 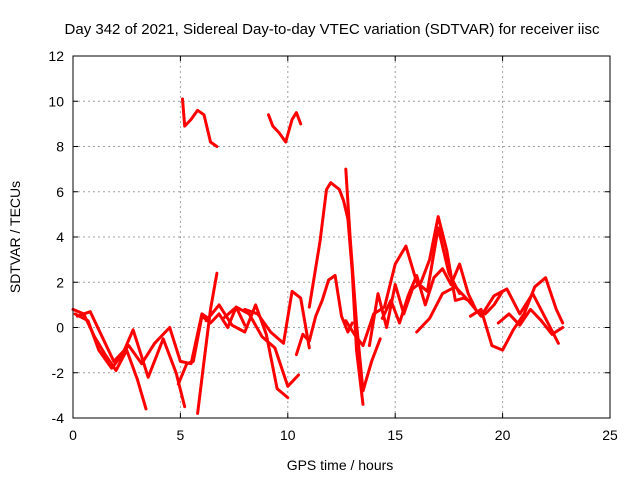 I want to click on y-tick-label: -4, so click(x=58, y=418).